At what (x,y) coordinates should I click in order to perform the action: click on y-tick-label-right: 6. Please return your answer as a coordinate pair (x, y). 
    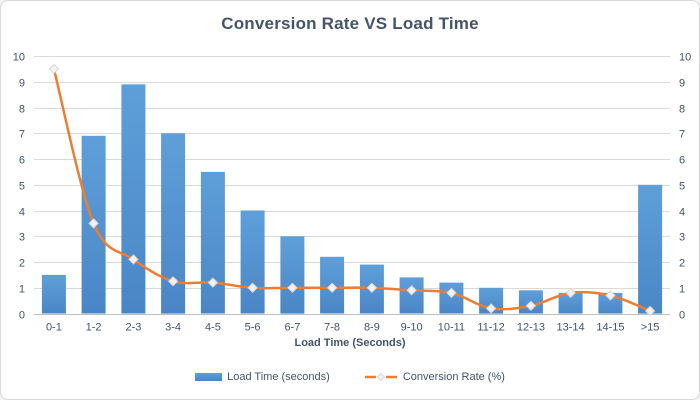
    Looking at the image, I should click on (682, 161).